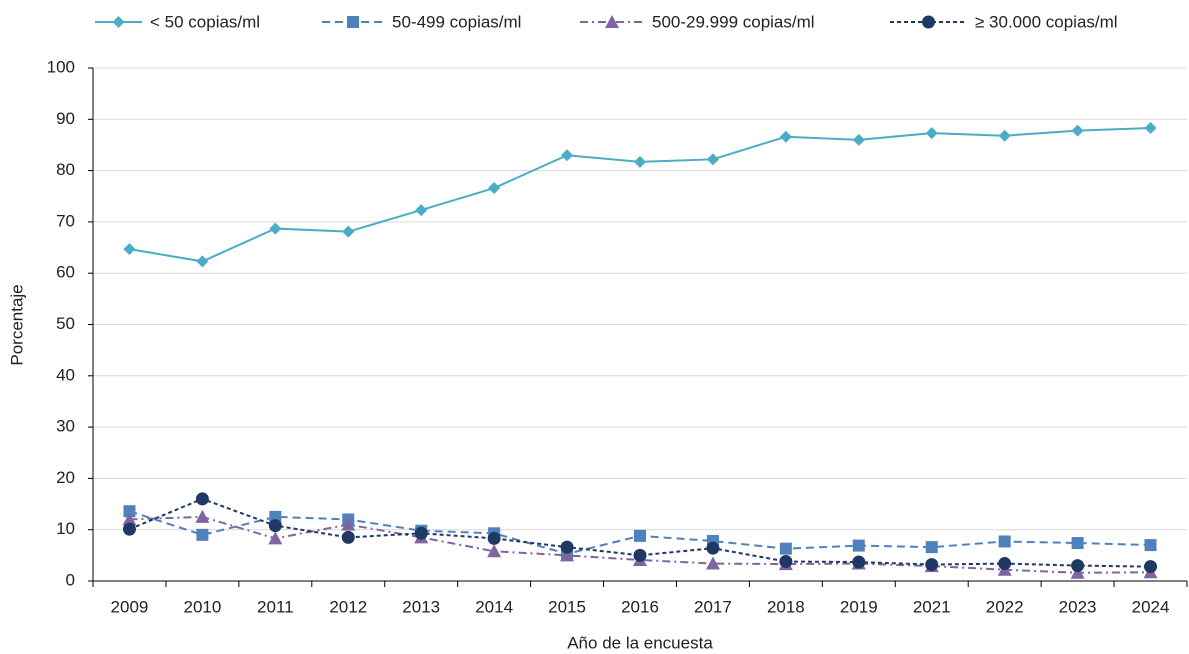 This screenshot has width=1189, height=654. I want to click on y-tick-label: 30, so click(65, 426).